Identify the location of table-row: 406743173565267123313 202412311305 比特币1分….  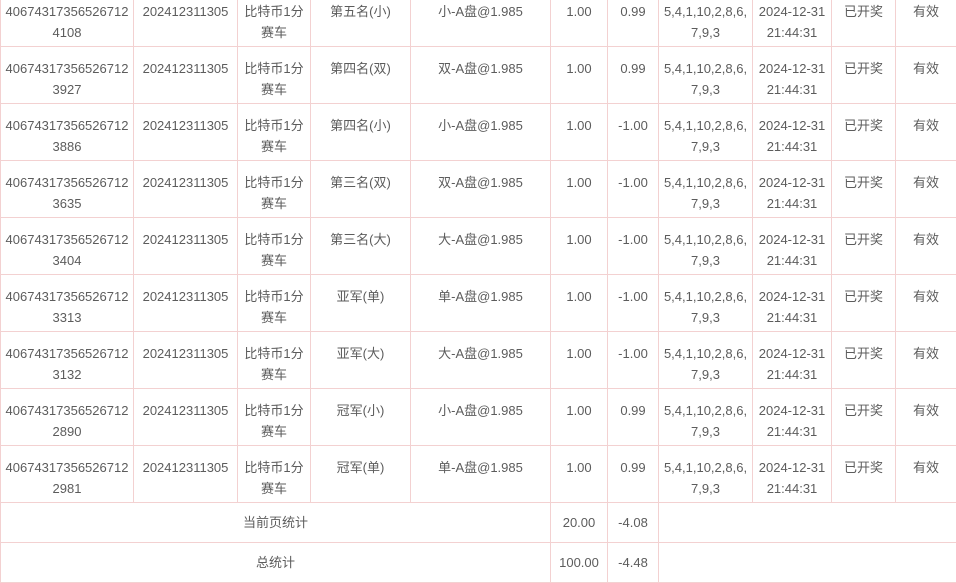
(478, 303).